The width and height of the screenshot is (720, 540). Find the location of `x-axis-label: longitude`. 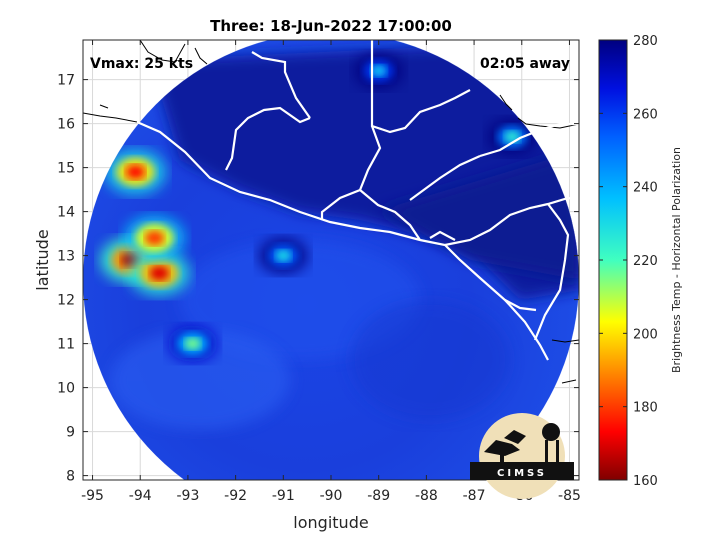

x-axis-label: longitude is located at coordinates (330, 522).